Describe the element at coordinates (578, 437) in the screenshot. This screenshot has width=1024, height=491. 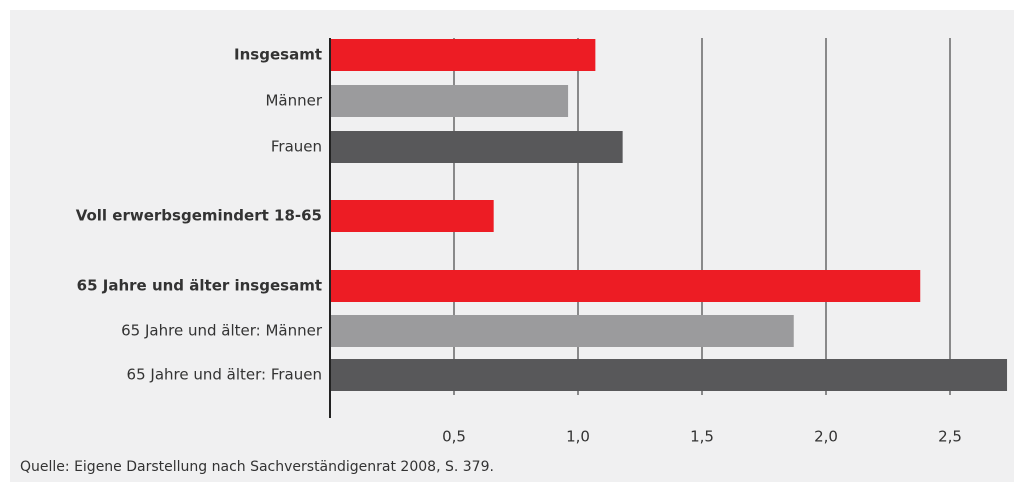
I see `x-tick-label: 1,0` at that location.